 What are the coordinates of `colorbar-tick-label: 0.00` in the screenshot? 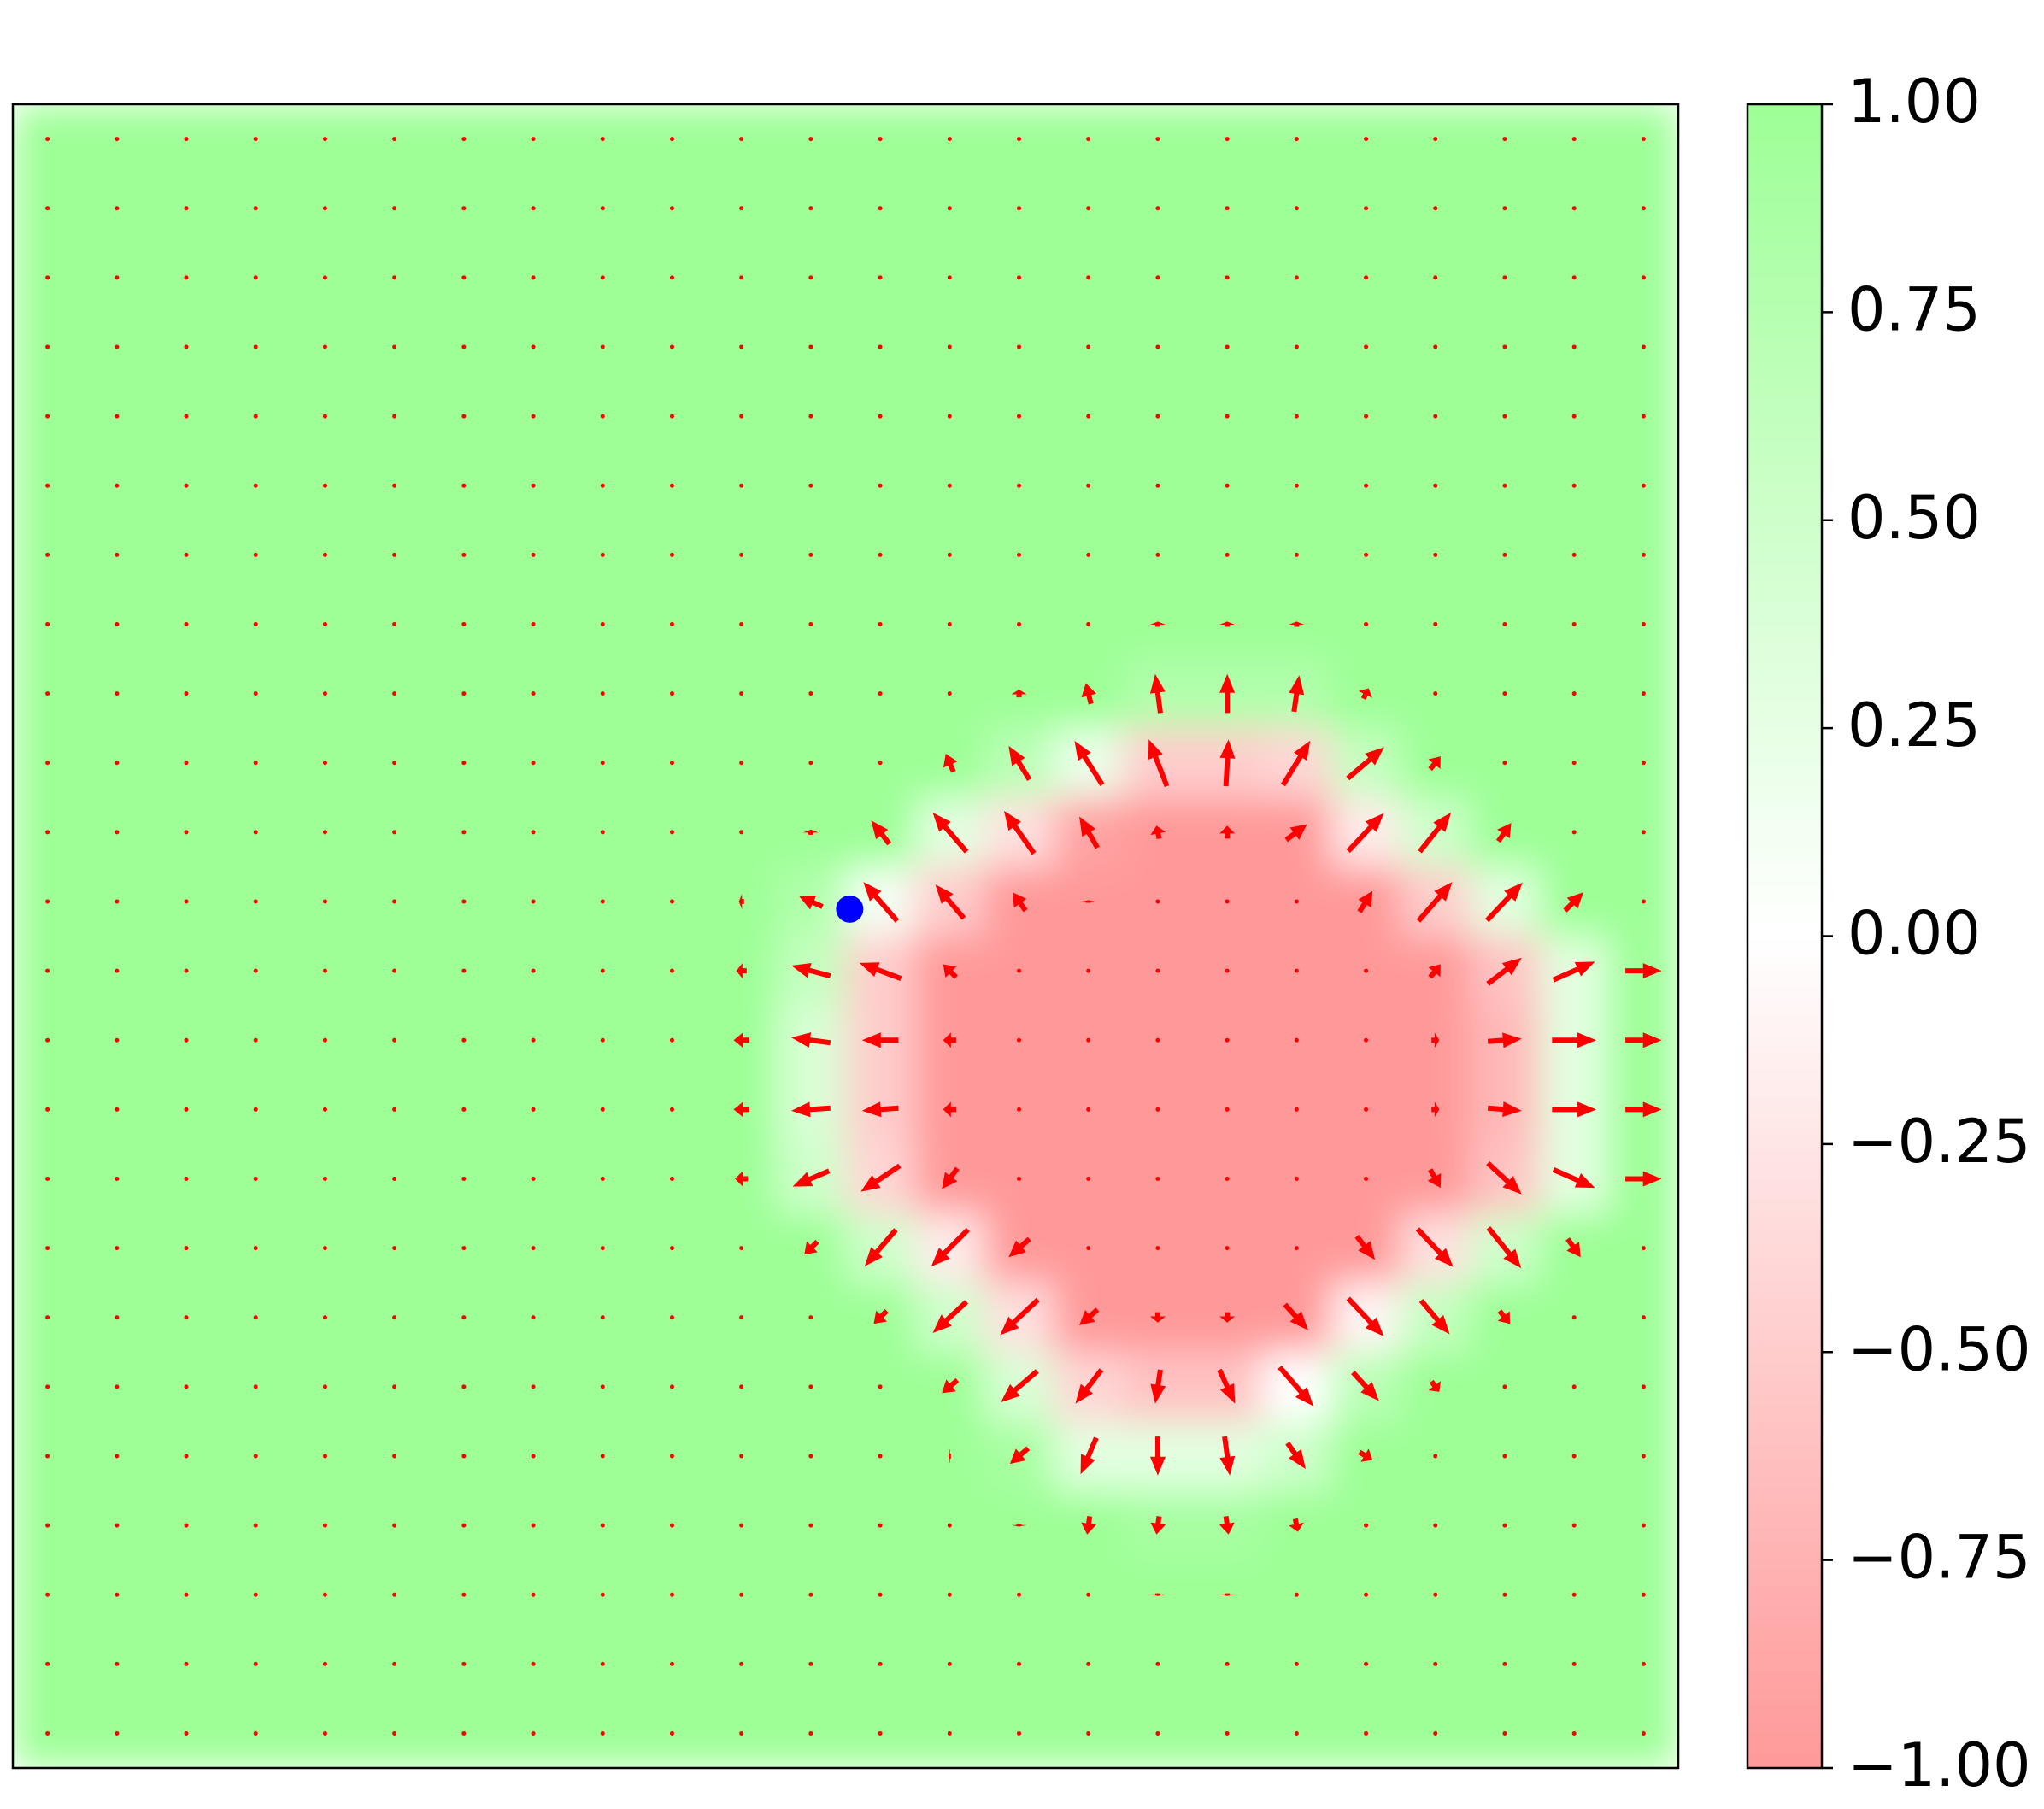 It's located at (1914, 934).